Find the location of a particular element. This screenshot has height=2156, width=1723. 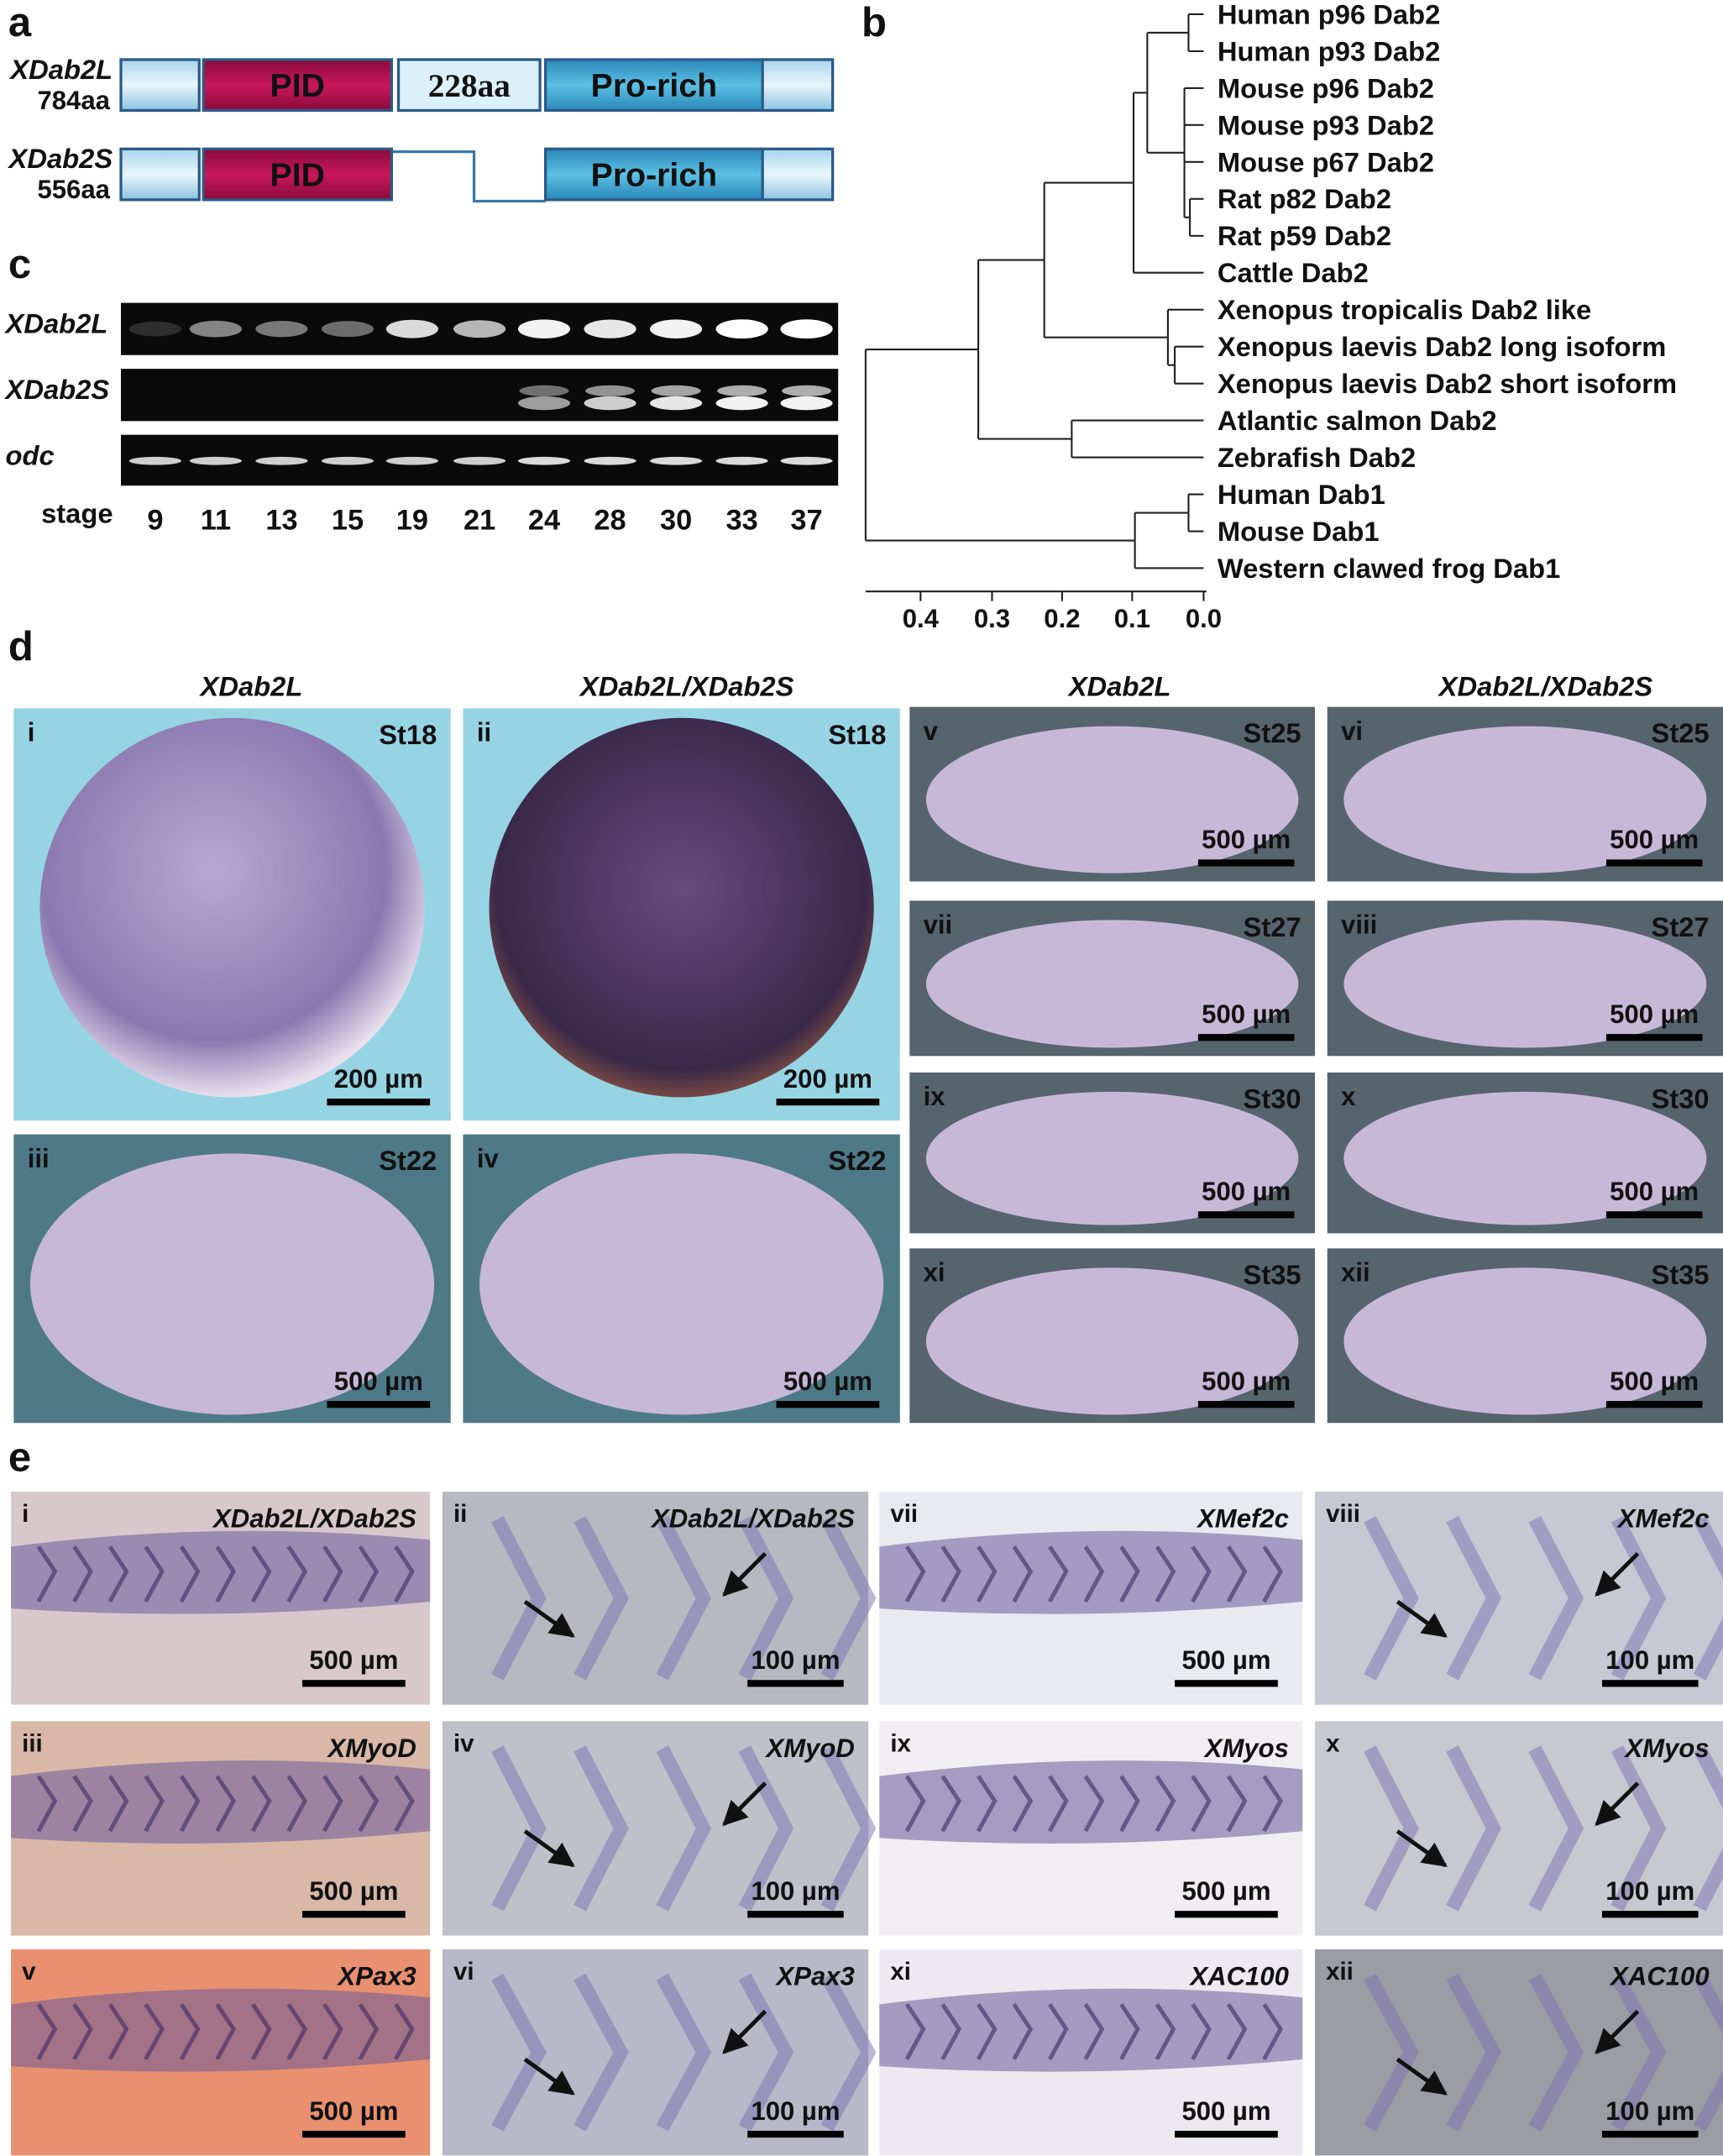

scale-label: 200 µm is located at coordinates (379, 1079).